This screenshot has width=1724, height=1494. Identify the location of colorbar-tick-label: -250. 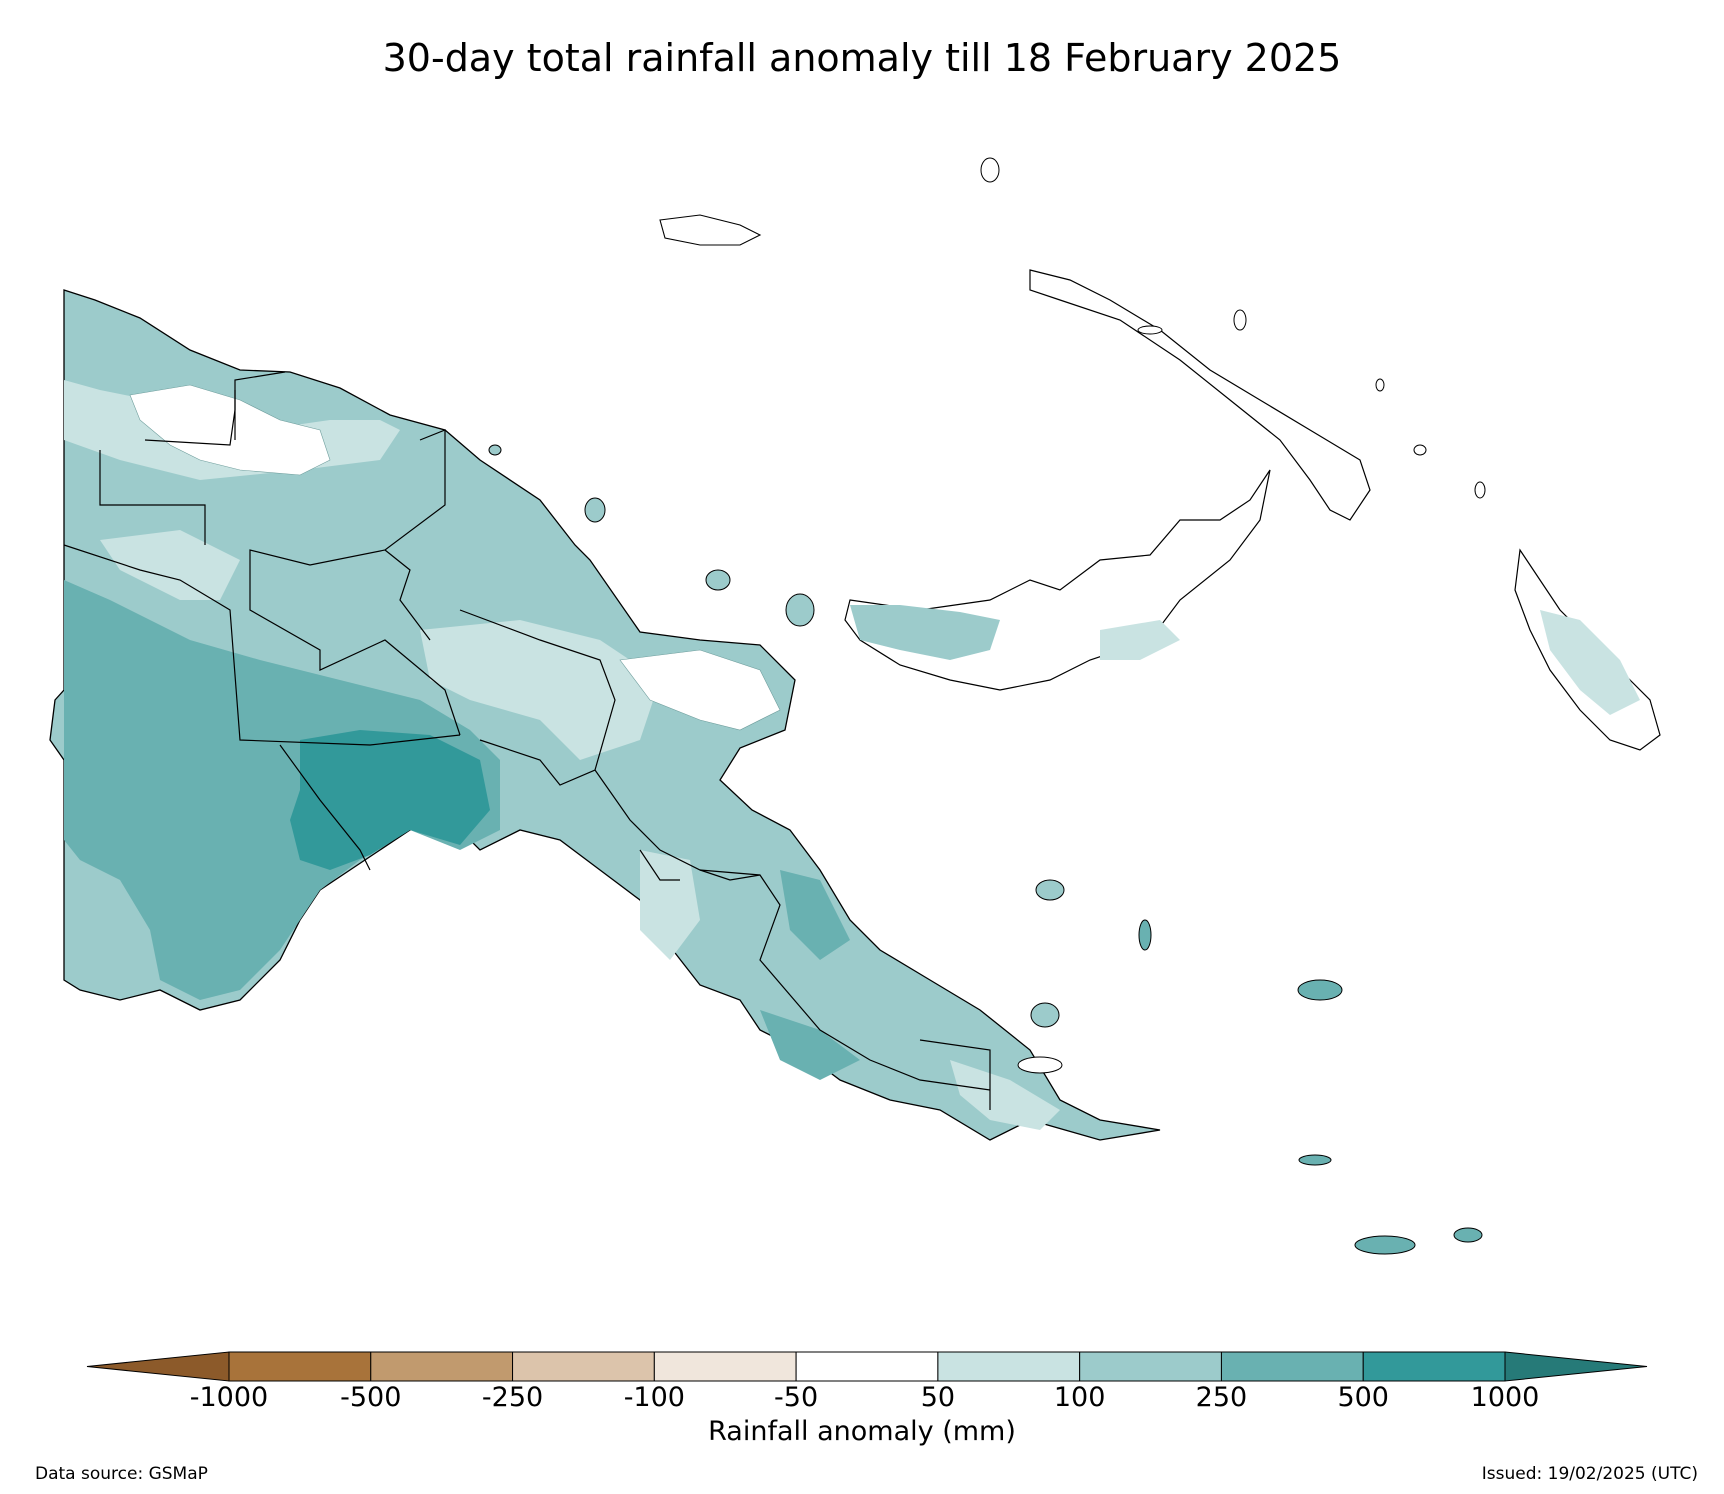
(512, 1397).